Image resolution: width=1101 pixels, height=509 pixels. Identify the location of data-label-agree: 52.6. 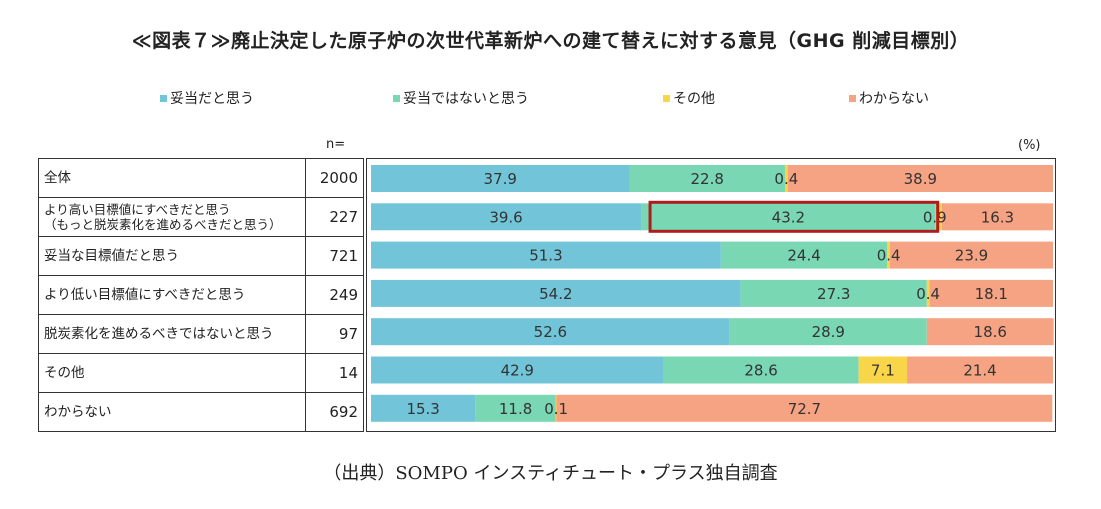
(550, 332).